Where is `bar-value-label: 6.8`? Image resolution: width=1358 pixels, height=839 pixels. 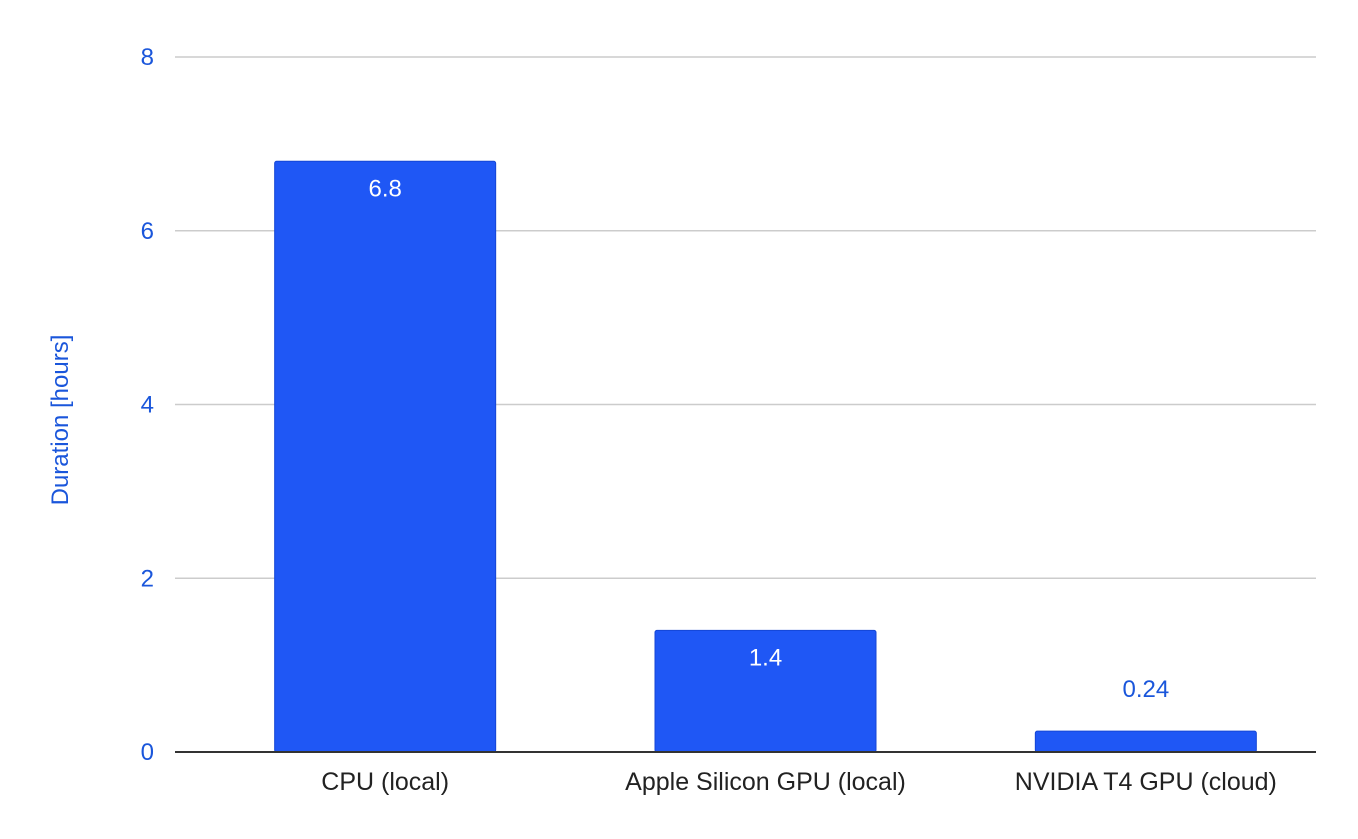 bar-value-label: 6.8 is located at coordinates (384, 188).